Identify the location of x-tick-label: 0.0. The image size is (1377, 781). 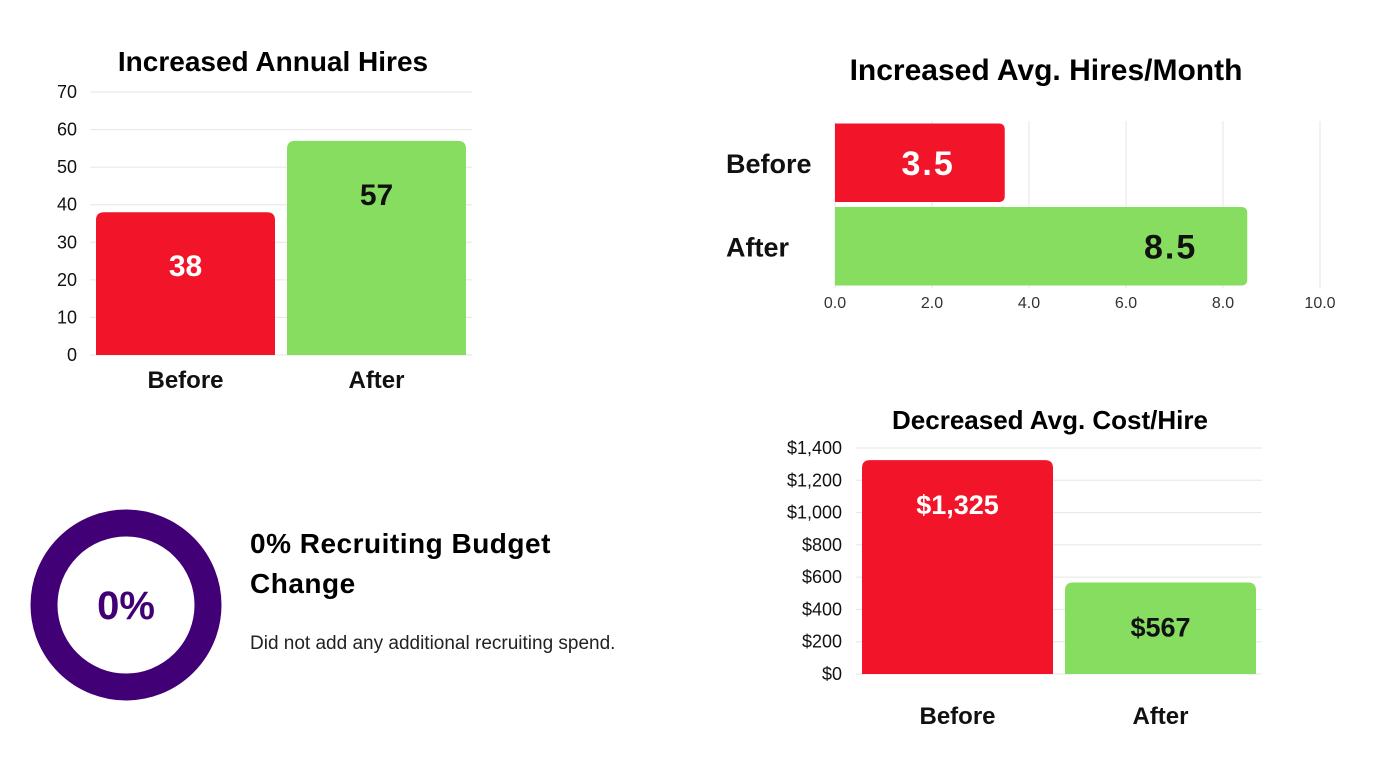
(835, 303).